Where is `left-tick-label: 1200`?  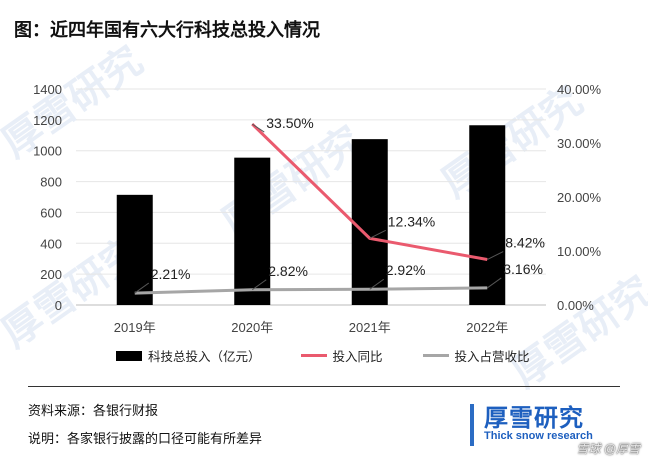
left-tick-label: 1200 is located at coordinates (47, 120).